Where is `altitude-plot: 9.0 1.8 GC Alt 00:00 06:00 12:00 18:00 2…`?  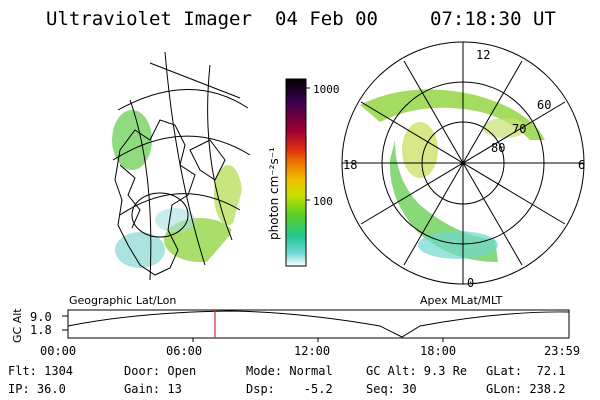 altitude-plot: 9.0 1.8 GC Alt 00:00 06:00 12:00 18:00 2… is located at coordinates (295, 333).